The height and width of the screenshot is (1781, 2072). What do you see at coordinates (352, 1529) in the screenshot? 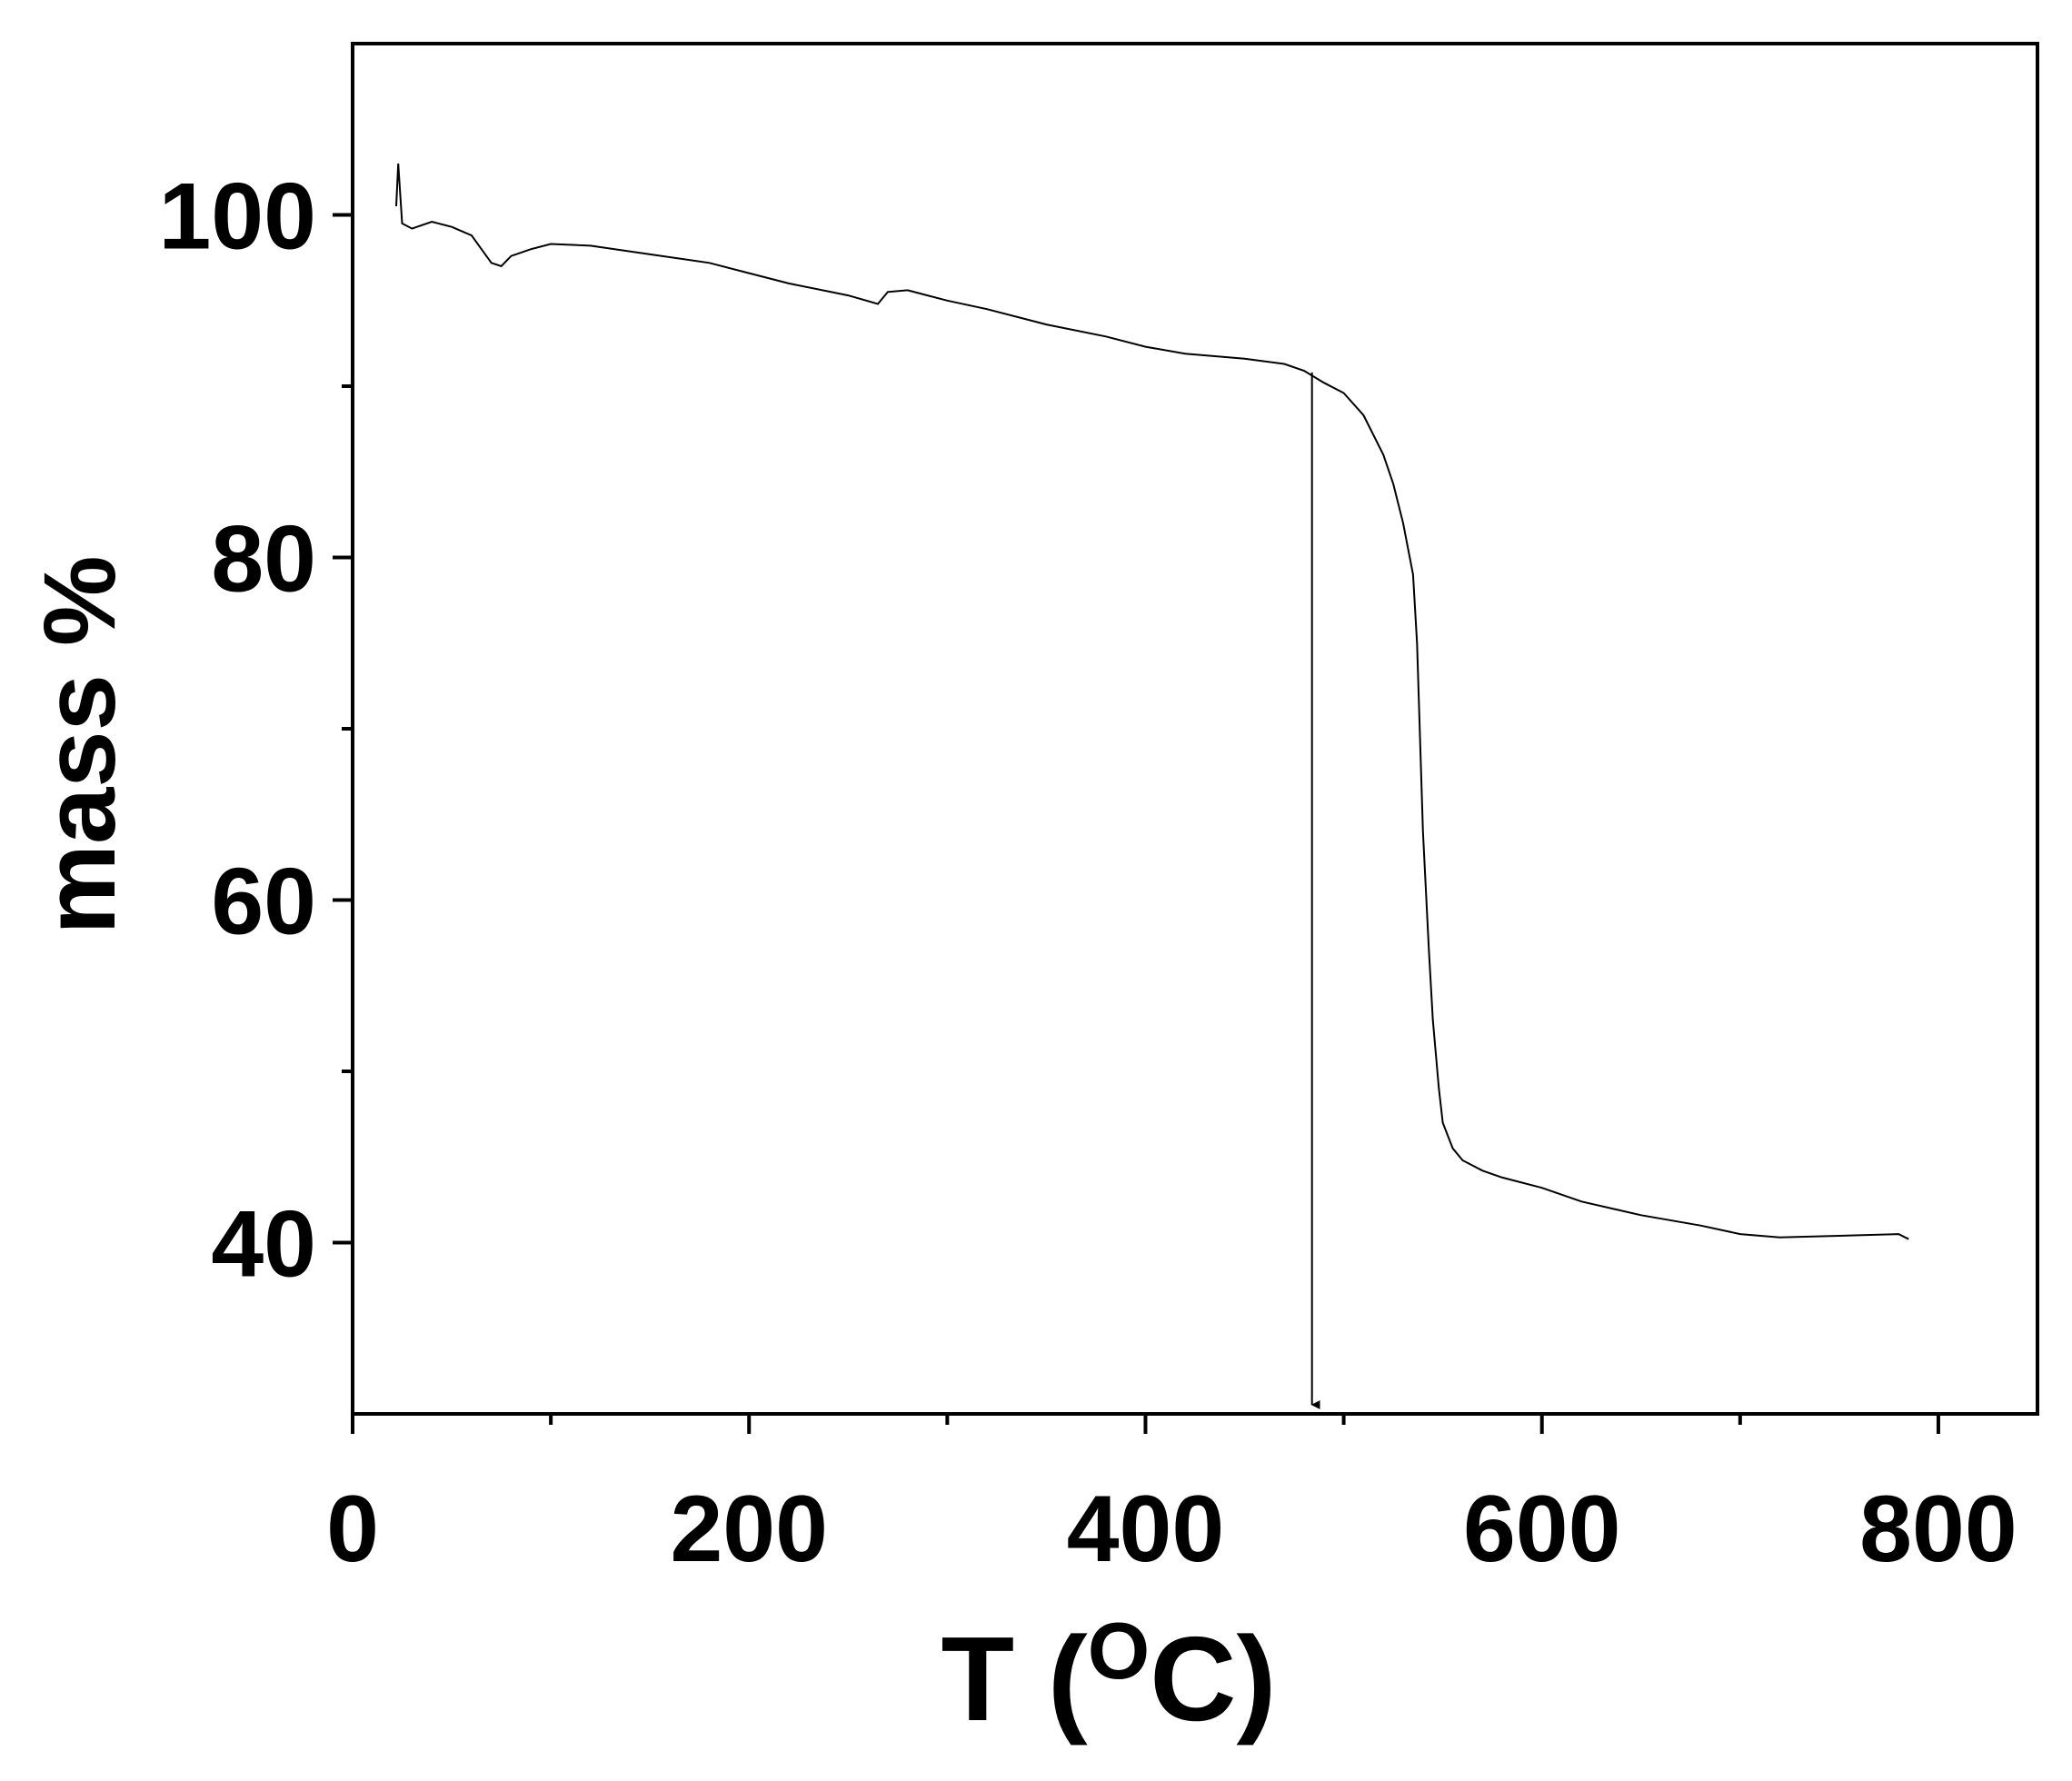
I see `x-tick-label: 0` at bounding box center [352, 1529].